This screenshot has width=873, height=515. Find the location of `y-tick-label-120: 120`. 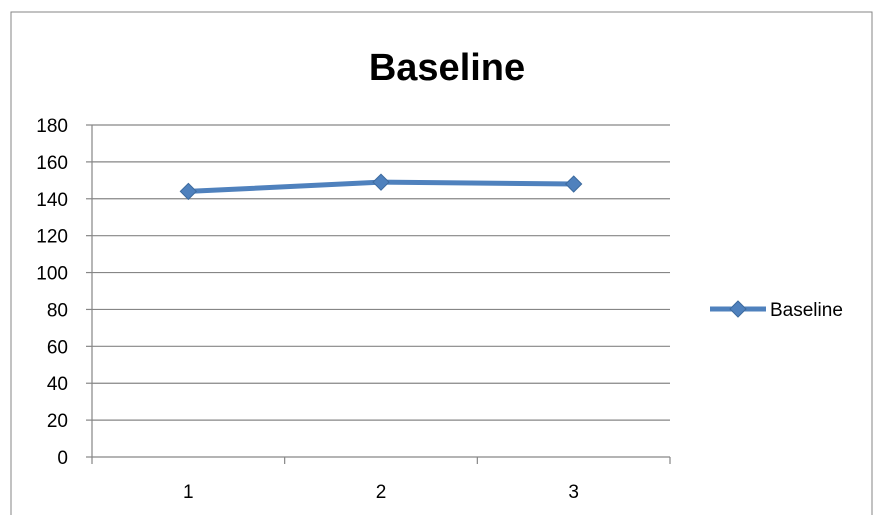

y-tick-label-120: 120 is located at coordinates (52, 237).